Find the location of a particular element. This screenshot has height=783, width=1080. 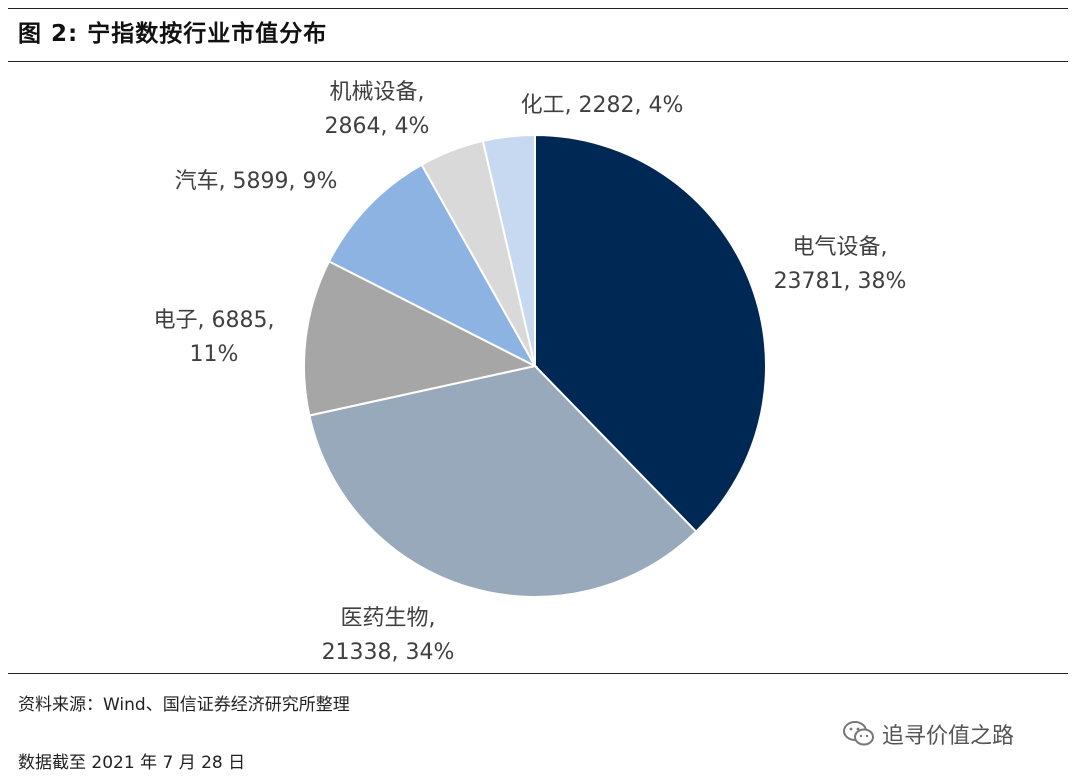

slice-label-6: 化工, 2282, 4% is located at coordinates (602, 105).